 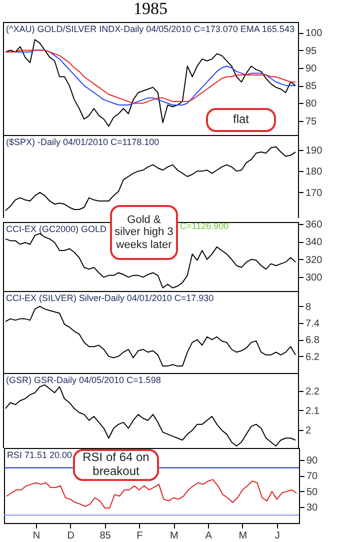 I want to click on y-tick-label: 95, so click(x=312, y=51).